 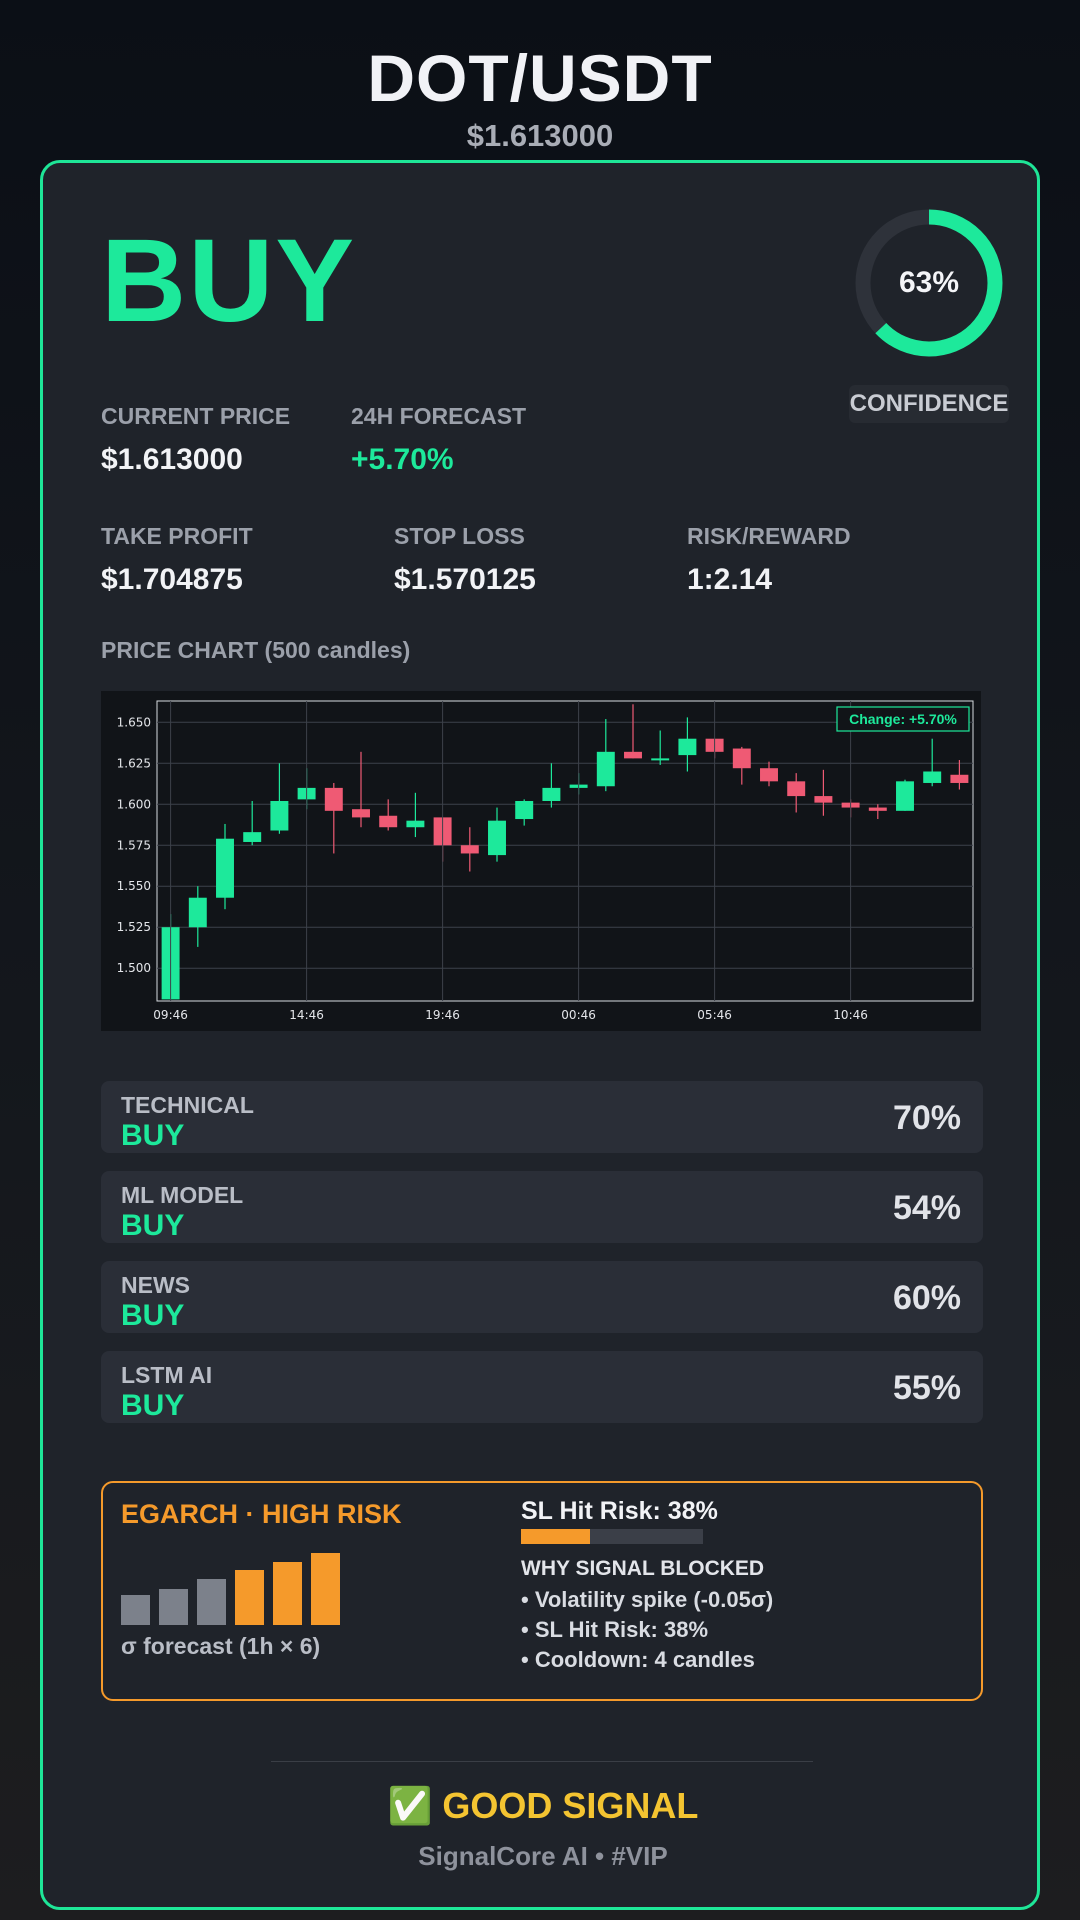 I want to click on forecast-value: +5.70%, so click(x=402, y=459).